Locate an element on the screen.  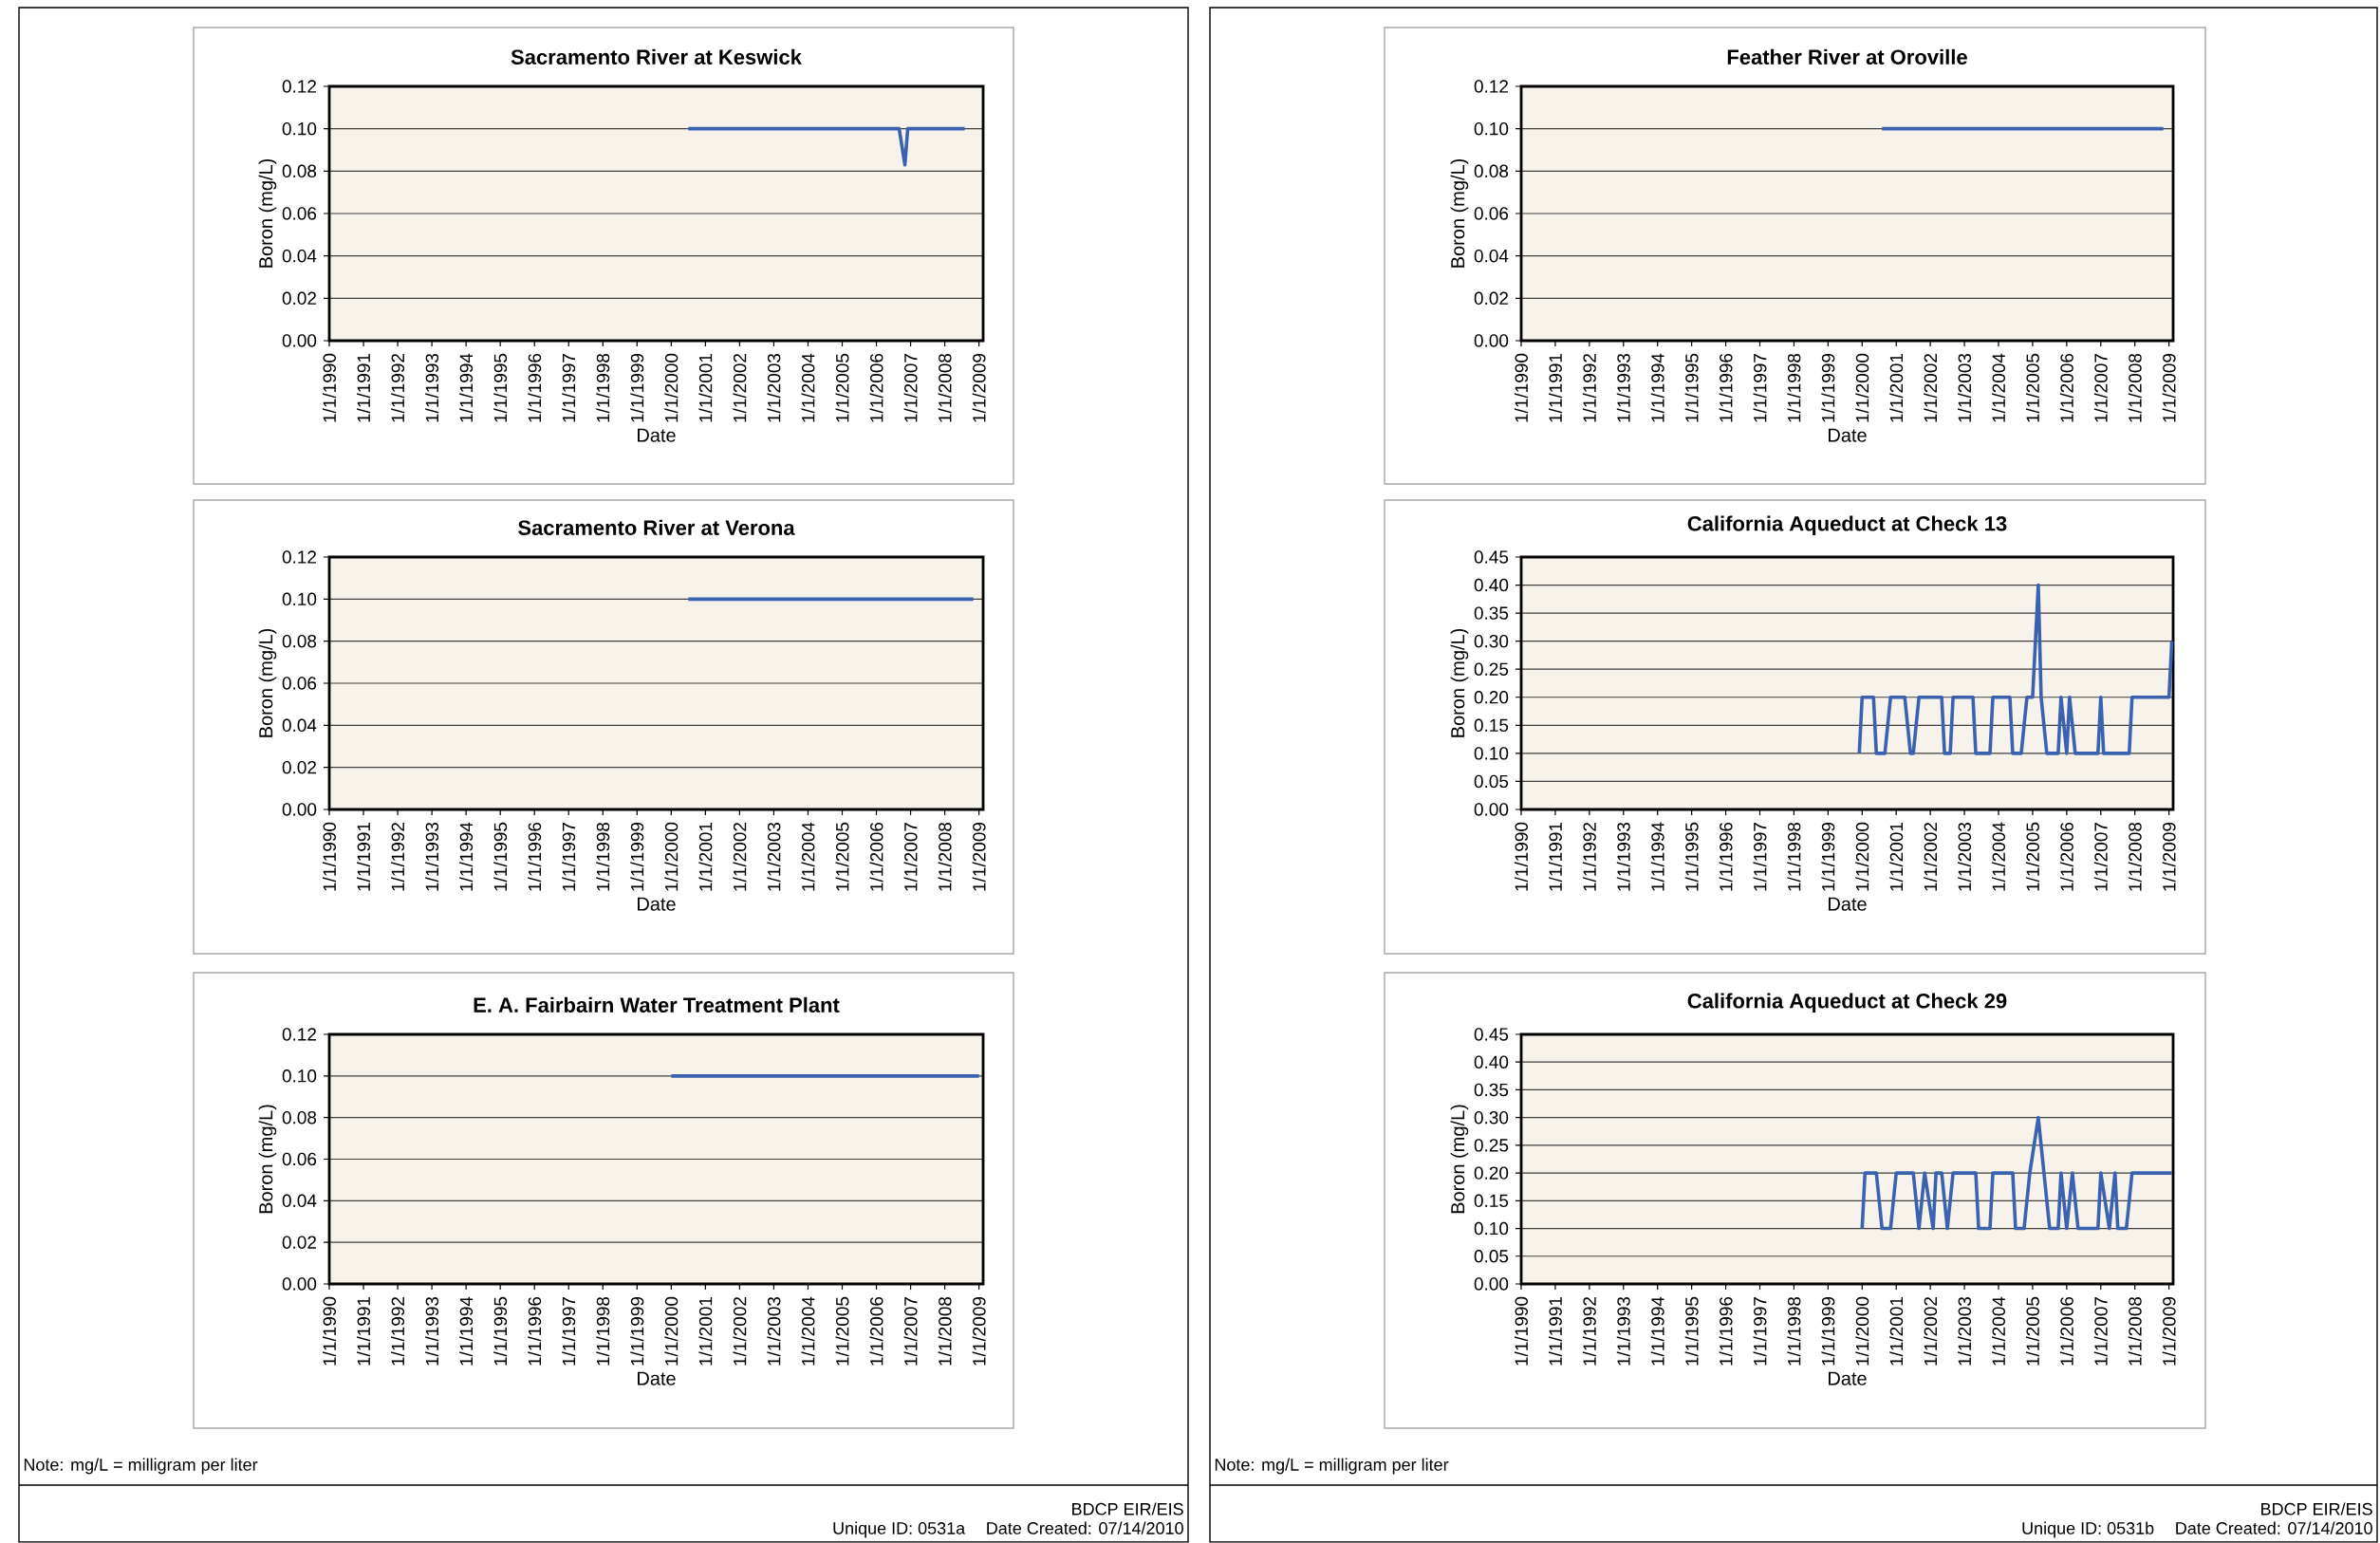
chart-title: Sacramento River at Verona is located at coordinates (656, 528).